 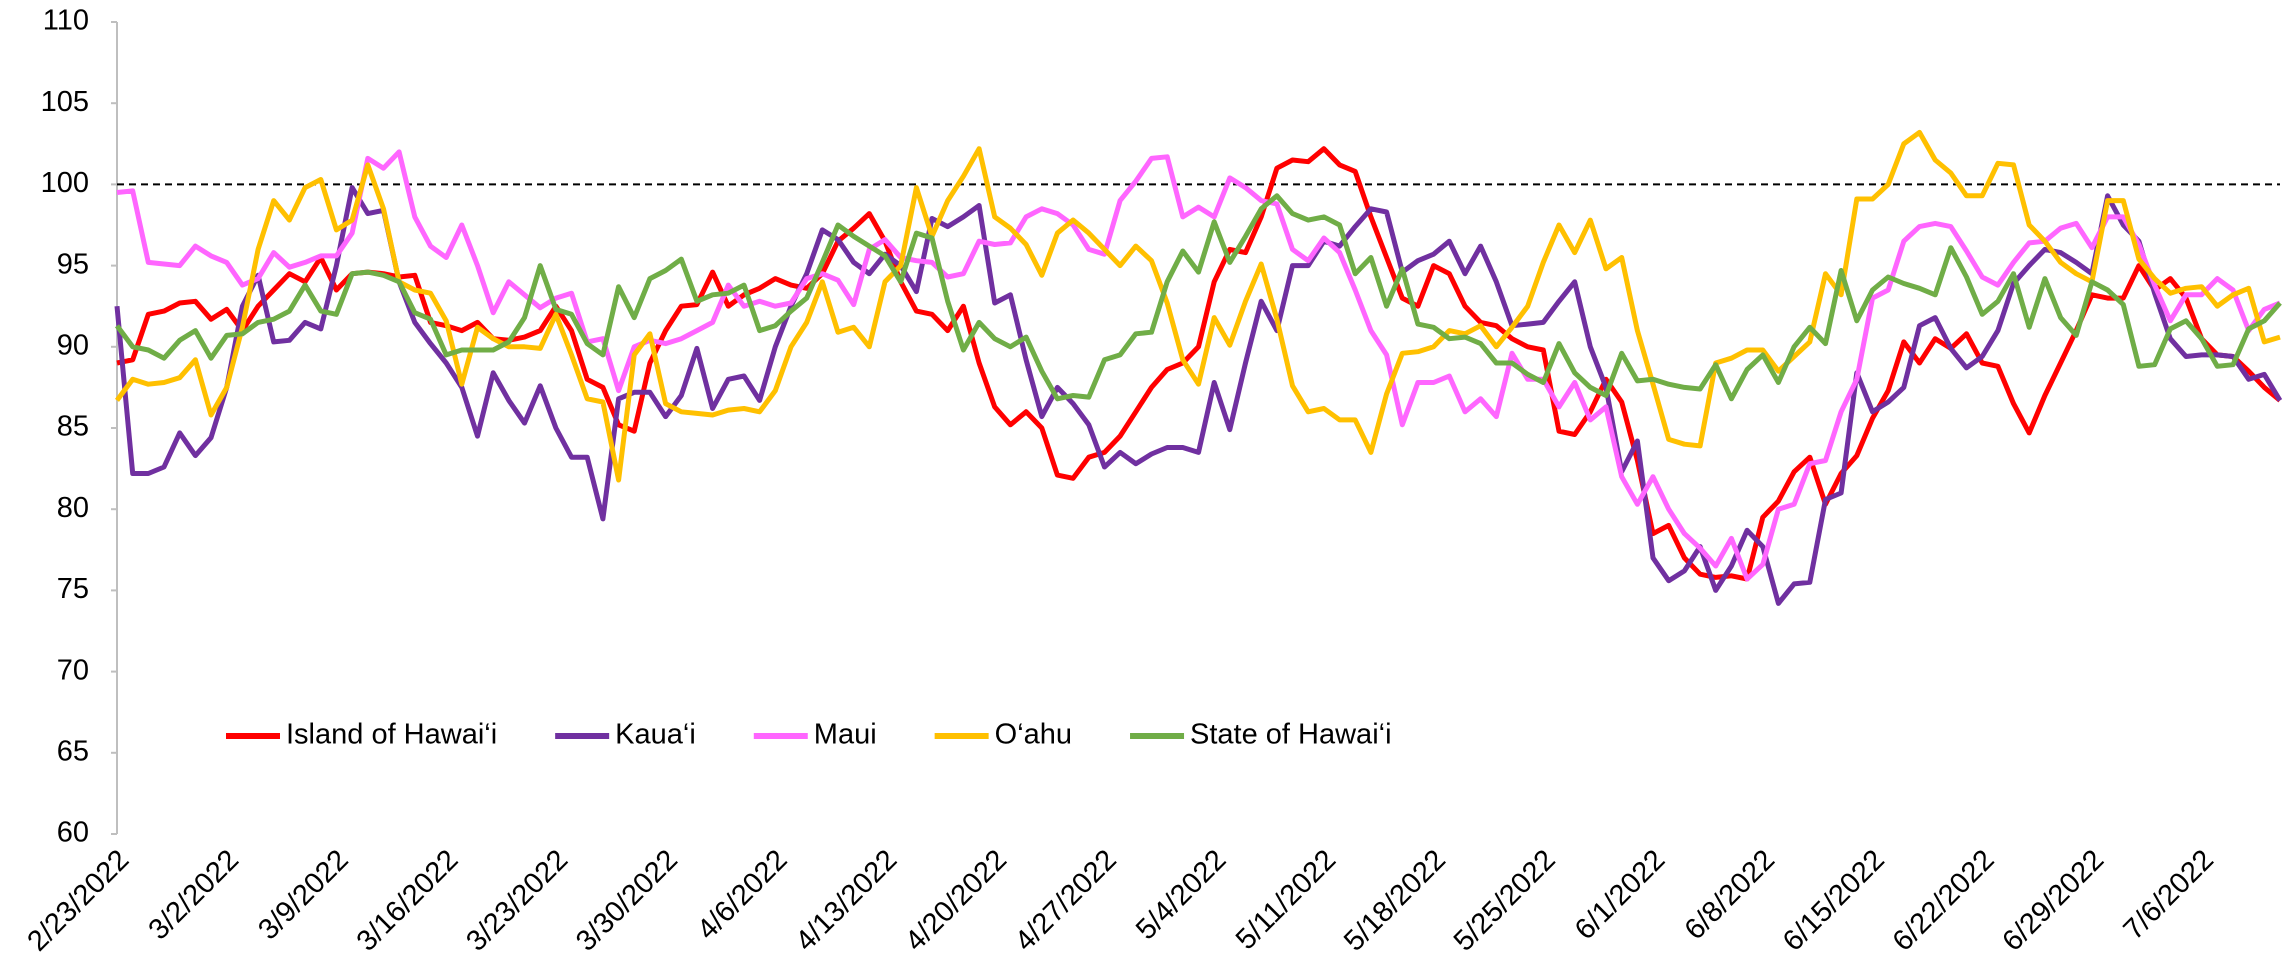 I want to click on x-tick-label: 7/6/2022, so click(x=2169, y=895).